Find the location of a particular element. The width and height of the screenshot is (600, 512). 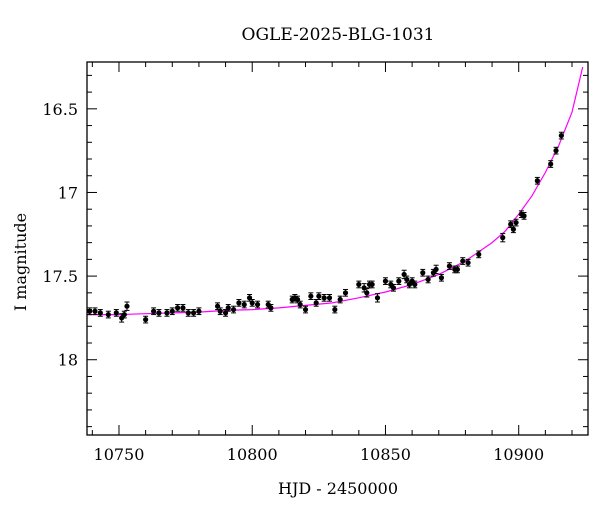

y-tick-label: 16.5 is located at coordinates (60, 109).